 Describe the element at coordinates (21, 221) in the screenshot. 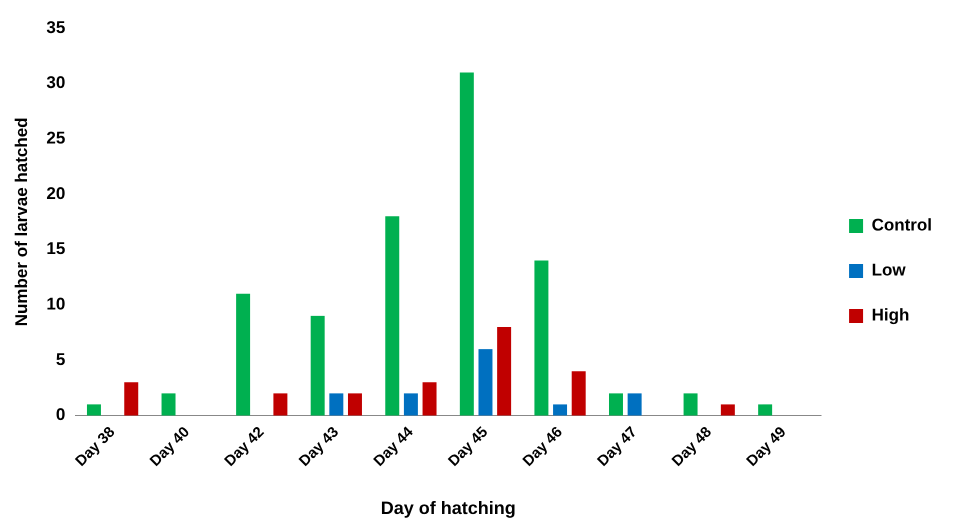

I see `y-axis-title: Number of larvae hatched` at that location.